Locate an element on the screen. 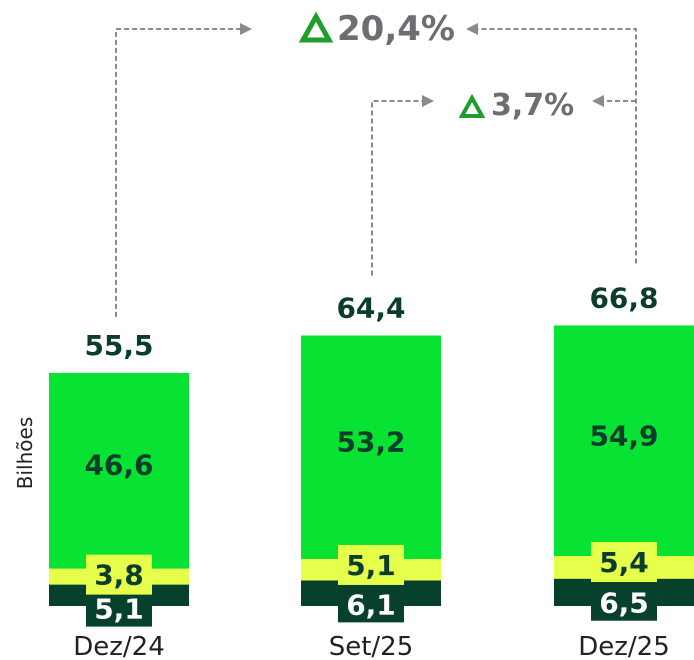 The width and height of the screenshot is (694, 660). value-label-bottom-0: 5,1 is located at coordinates (119, 609).